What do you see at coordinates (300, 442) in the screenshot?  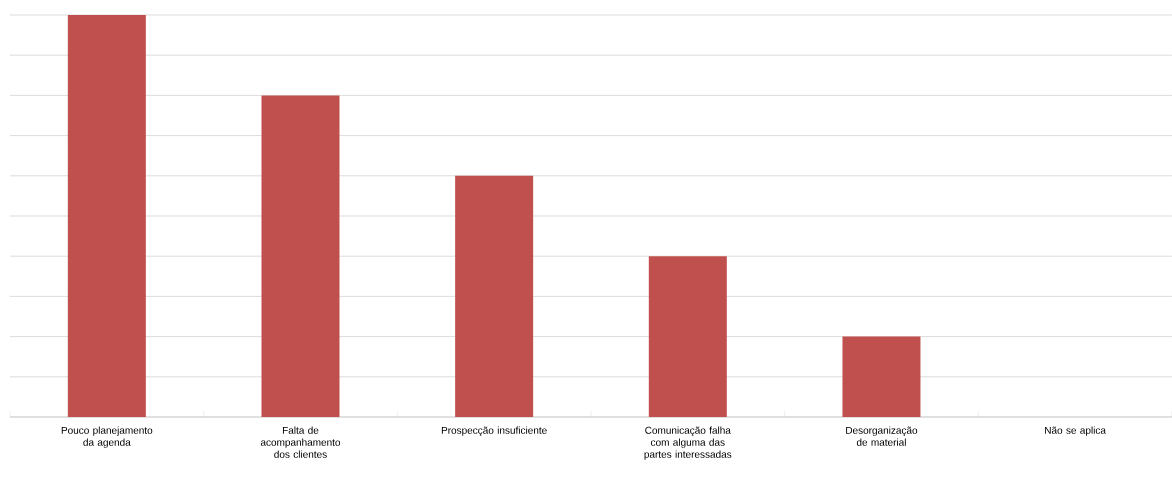 I see `x-tick-label: Falta de acompanhamento dos clientes` at bounding box center [300, 442].